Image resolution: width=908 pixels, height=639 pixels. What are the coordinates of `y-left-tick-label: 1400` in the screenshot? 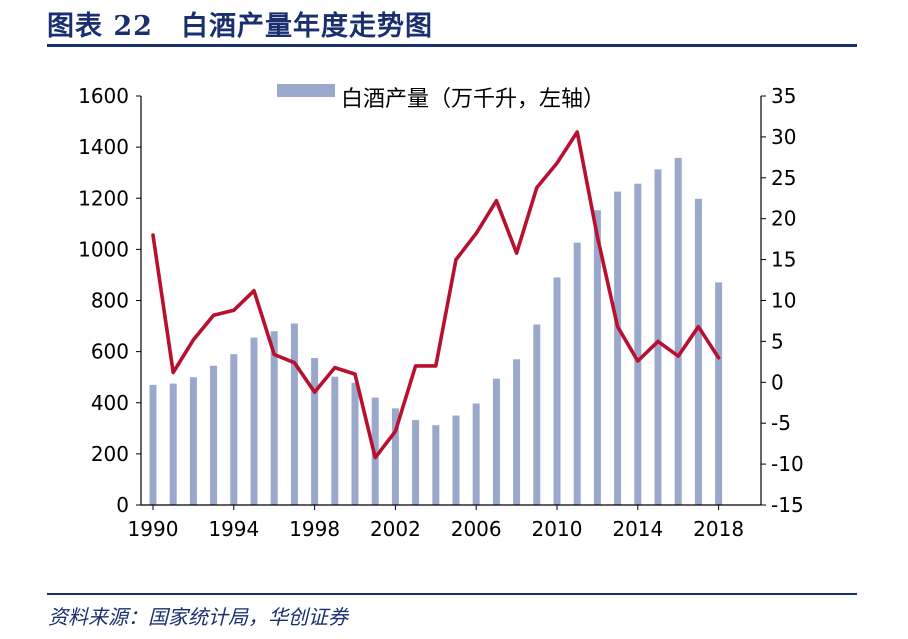 It's located at (103, 147).